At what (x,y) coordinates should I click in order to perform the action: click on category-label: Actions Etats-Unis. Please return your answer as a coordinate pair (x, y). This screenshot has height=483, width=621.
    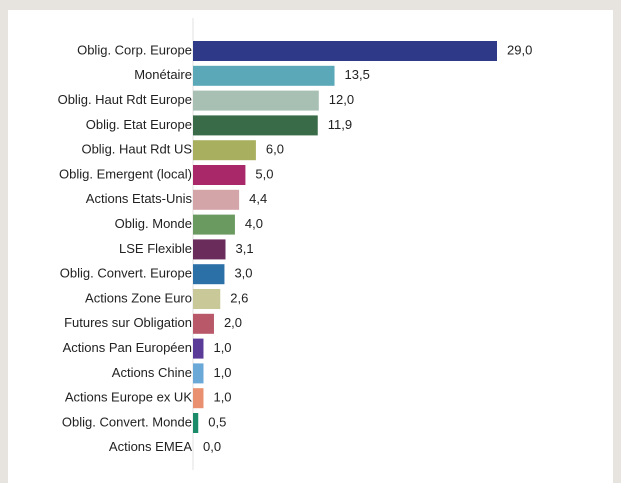
    Looking at the image, I should click on (139, 198).